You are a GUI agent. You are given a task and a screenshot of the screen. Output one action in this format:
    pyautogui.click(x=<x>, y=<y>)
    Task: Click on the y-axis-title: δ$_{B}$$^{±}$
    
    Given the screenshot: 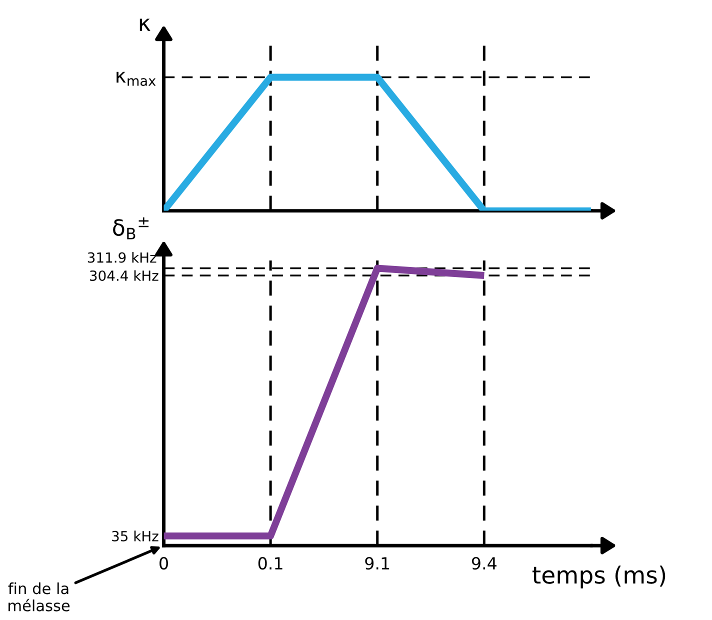 What is the action you would take?
    pyautogui.click(x=131, y=228)
    